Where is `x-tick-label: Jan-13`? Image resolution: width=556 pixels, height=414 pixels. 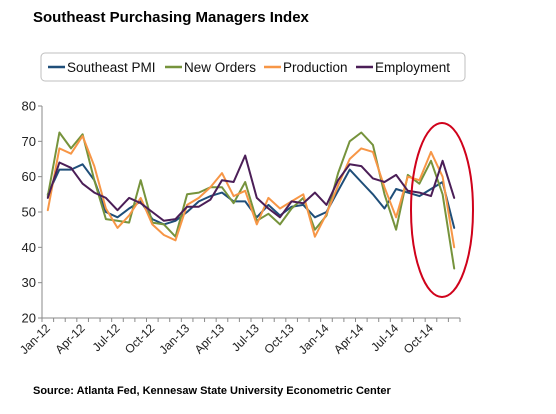
x-tick-label: Jan-13 is located at coordinates (174, 339).